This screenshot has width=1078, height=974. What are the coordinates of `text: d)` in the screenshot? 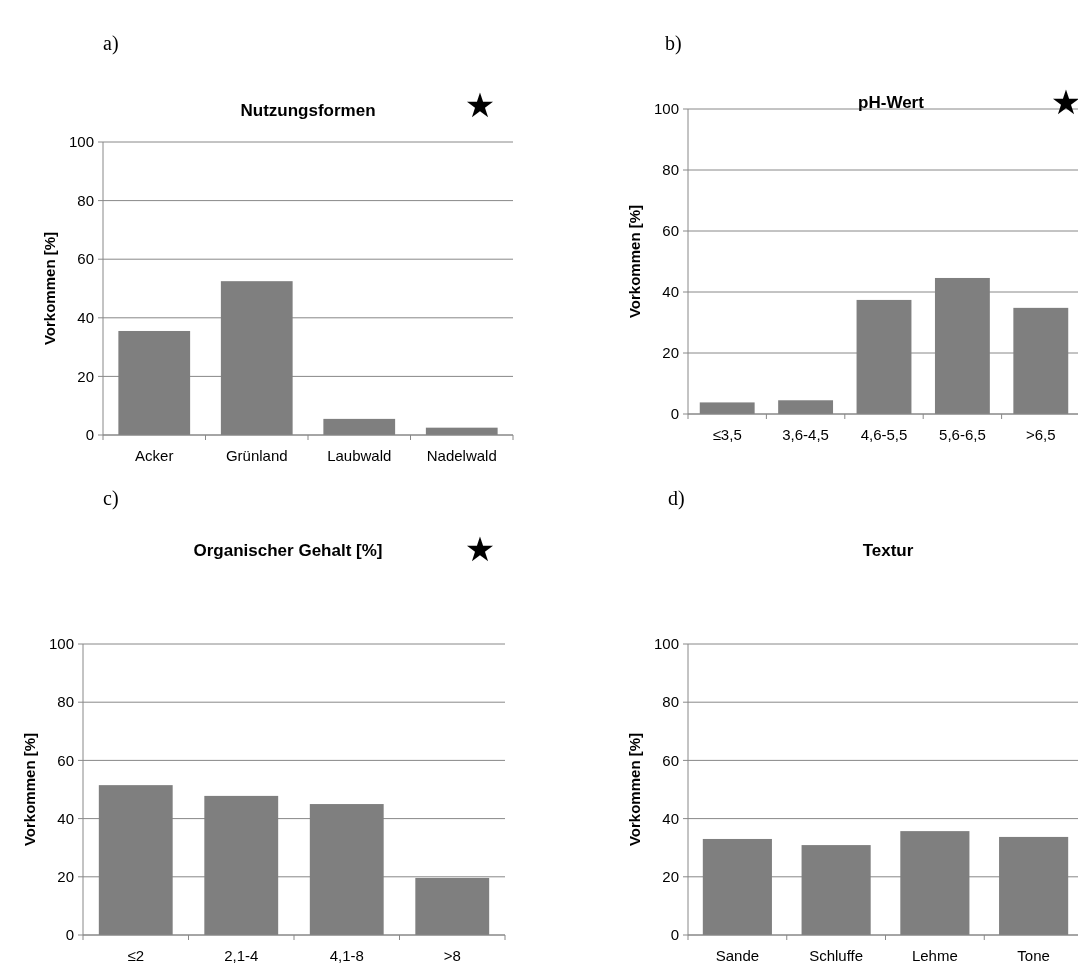 It's located at (676, 498).